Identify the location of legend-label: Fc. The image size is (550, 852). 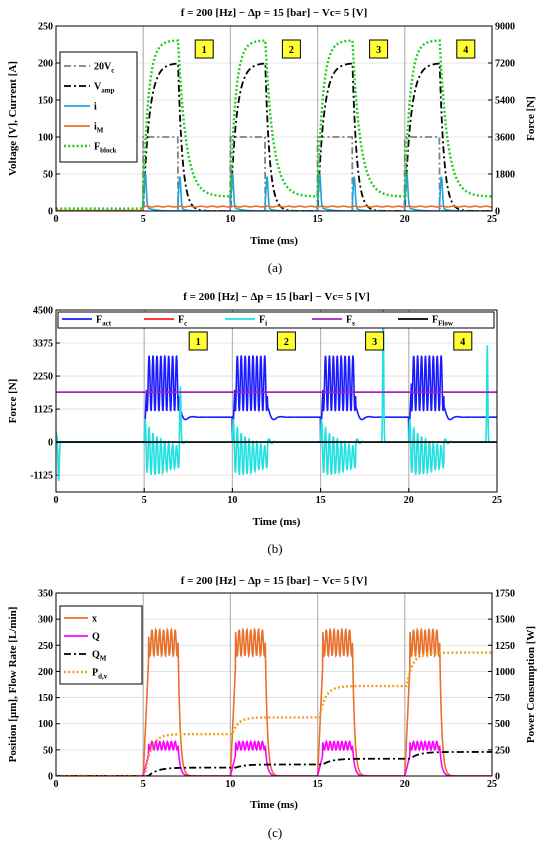
(182, 321).